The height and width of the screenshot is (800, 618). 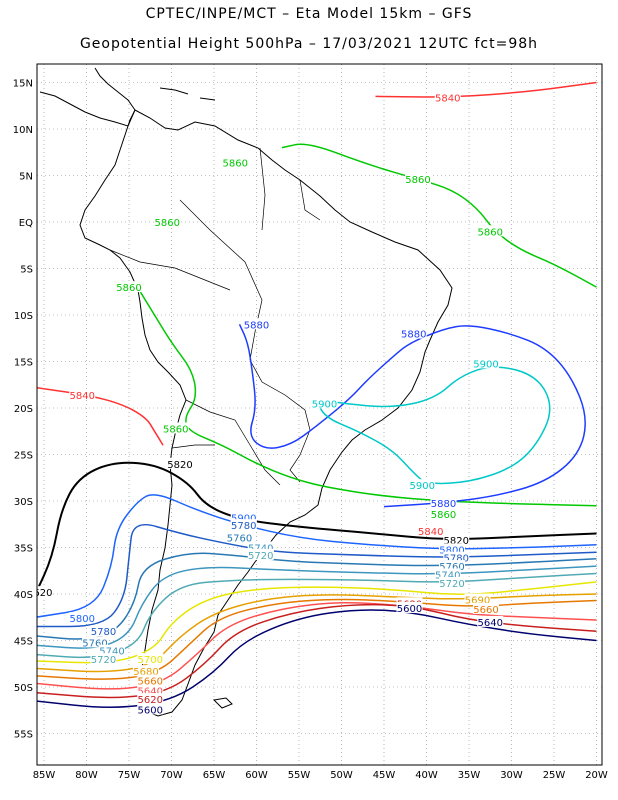 I want to click on contour-label: 5620, so click(x=150, y=700).